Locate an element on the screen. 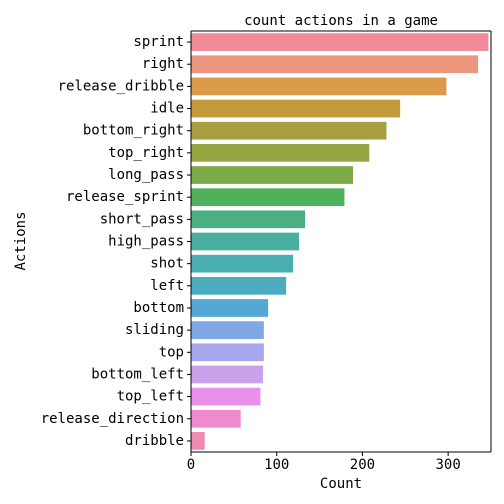 Image resolution: width=504 pixels, height=504 pixels. bar-bottom-right is located at coordinates (289, 130).